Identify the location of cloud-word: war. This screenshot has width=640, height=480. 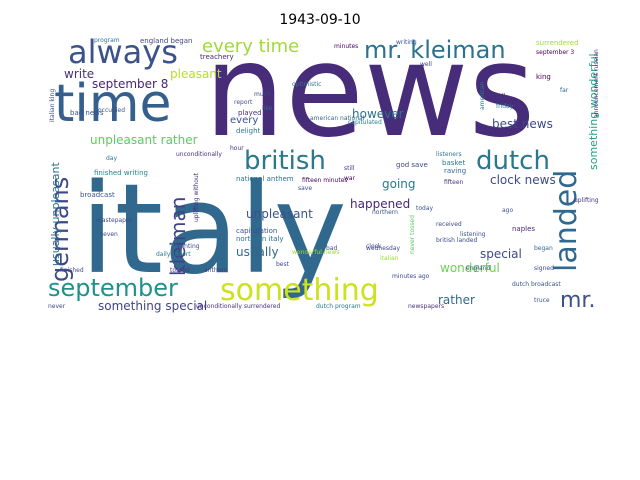
(350, 178).